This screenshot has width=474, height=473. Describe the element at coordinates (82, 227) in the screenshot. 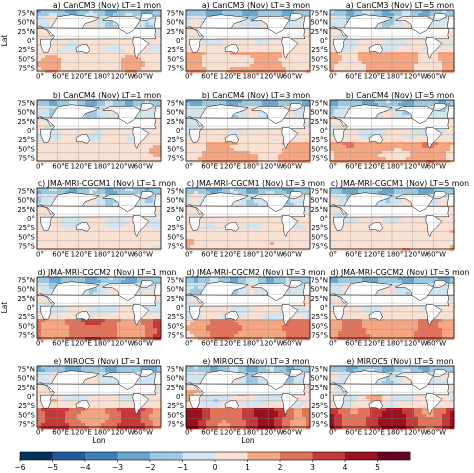

I see `continent-outline` at that location.